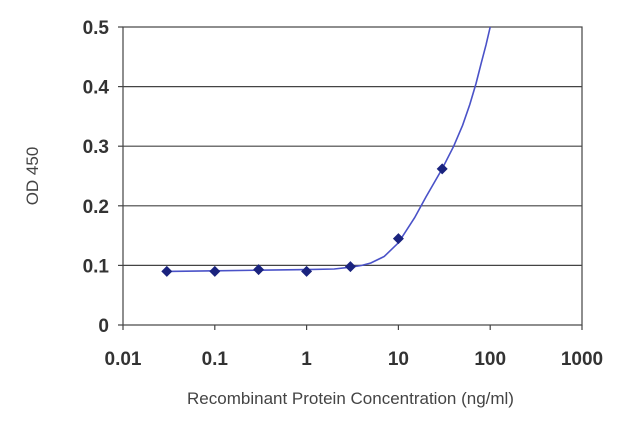  Describe the element at coordinates (582, 359) in the screenshot. I see `x-tick-label: 1000` at that location.